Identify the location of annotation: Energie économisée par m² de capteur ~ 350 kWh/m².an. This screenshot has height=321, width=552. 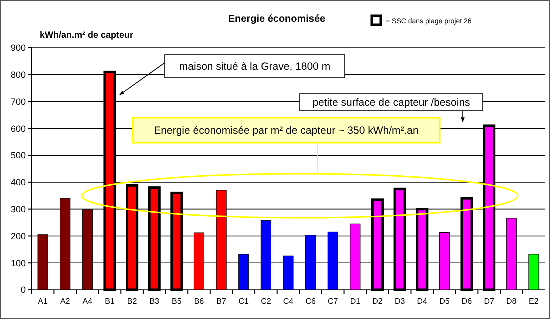
(286, 131).